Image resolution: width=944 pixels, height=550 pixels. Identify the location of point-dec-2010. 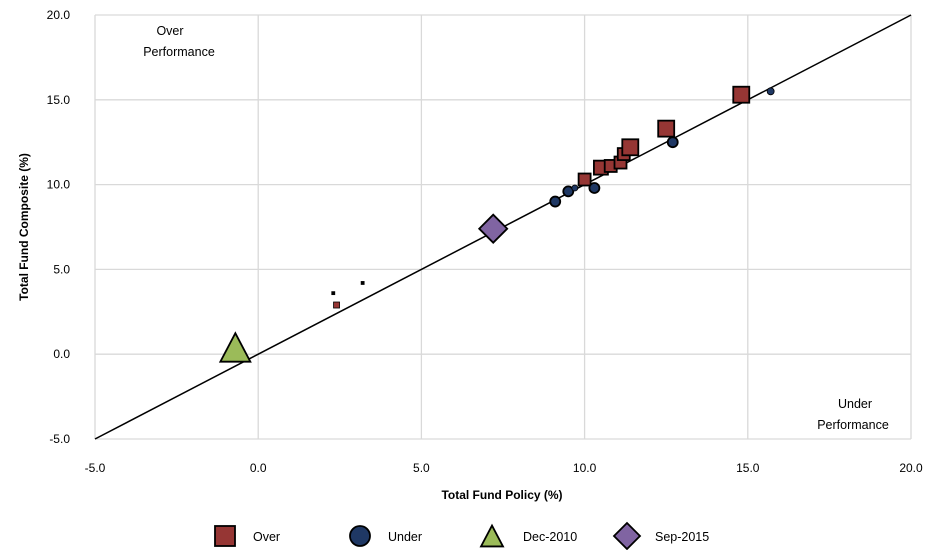
(235, 347).